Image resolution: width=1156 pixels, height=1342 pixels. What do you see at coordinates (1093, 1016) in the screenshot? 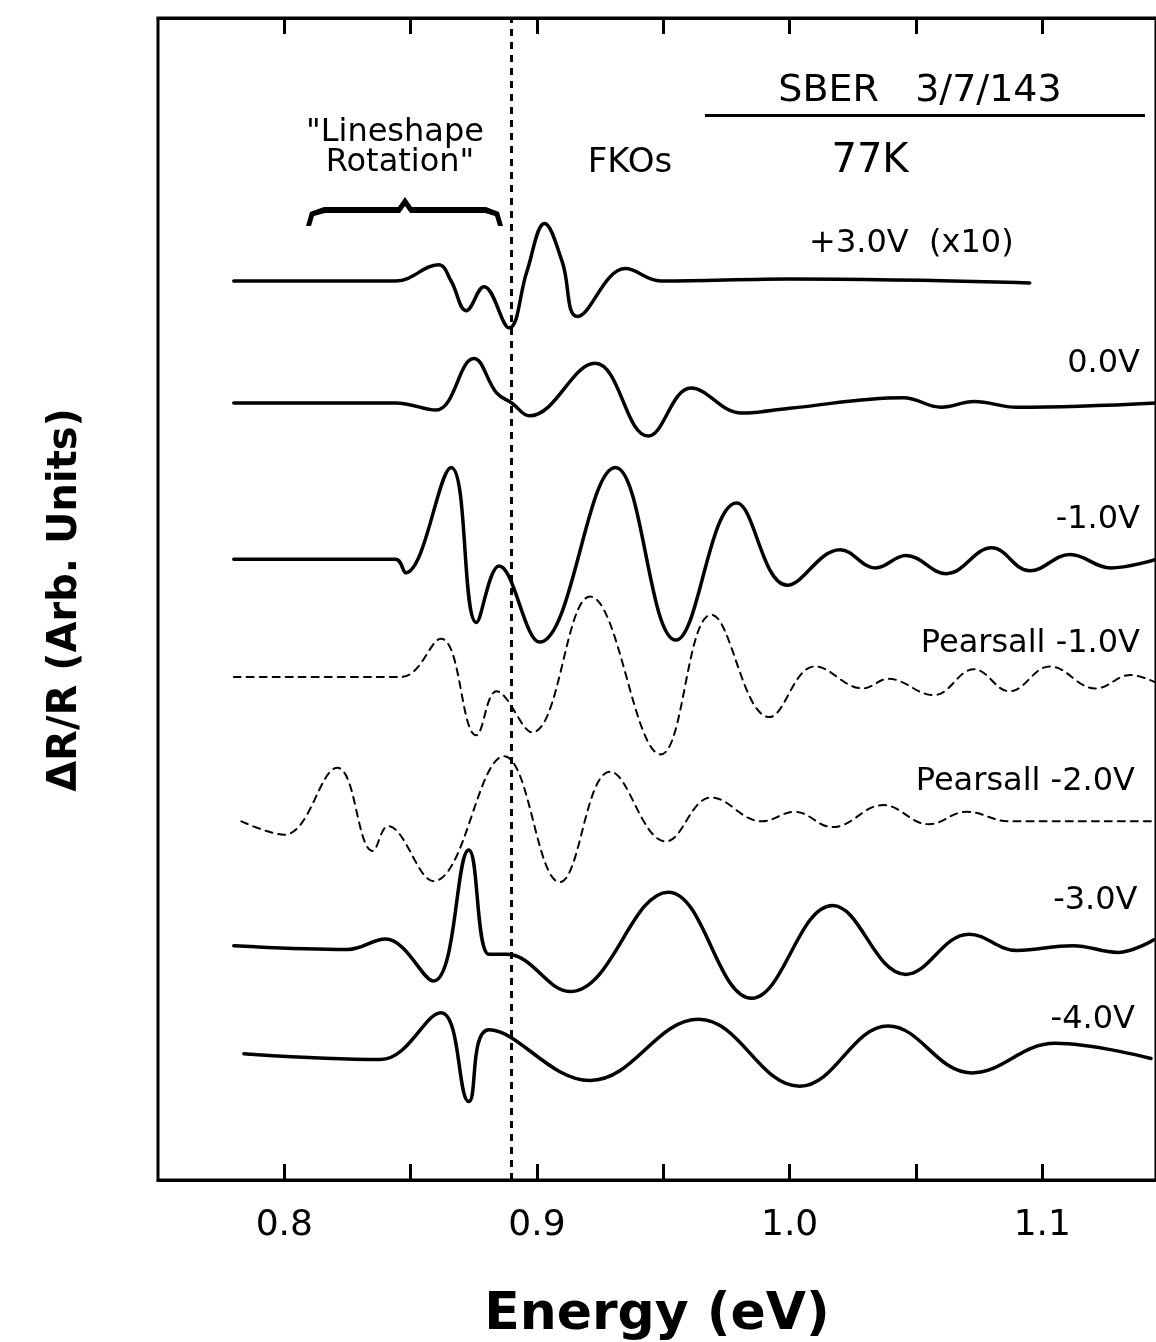
I see `series-label: -4.0V` at bounding box center [1093, 1016].